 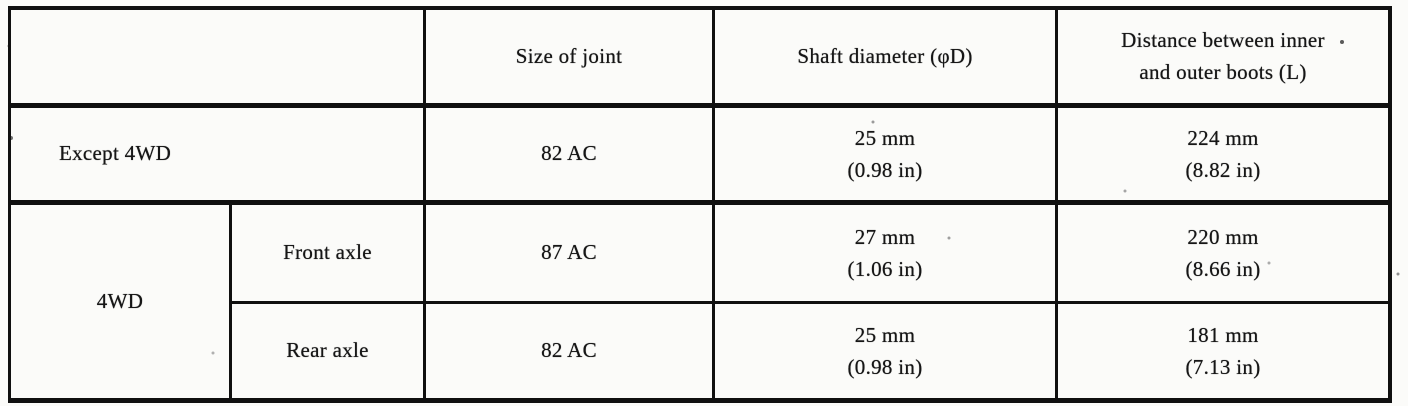 What do you see at coordinates (1223, 334) in the screenshot?
I see `distance-mm-value: 181 mm` at bounding box center [1223, 334].